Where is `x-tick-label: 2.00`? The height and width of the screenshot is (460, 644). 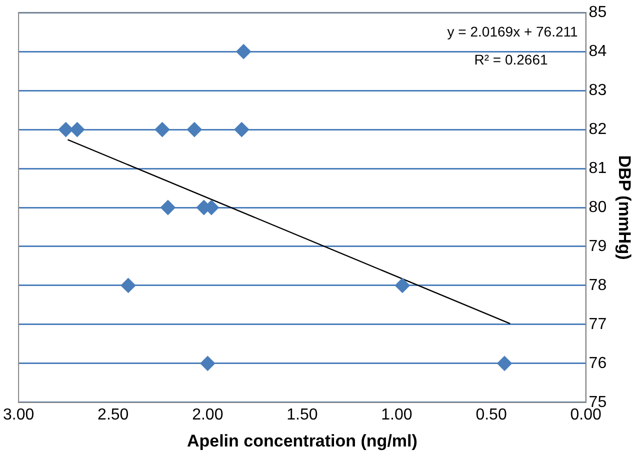 x-tick-label: 2.00 is located at coordinates (208, 415).